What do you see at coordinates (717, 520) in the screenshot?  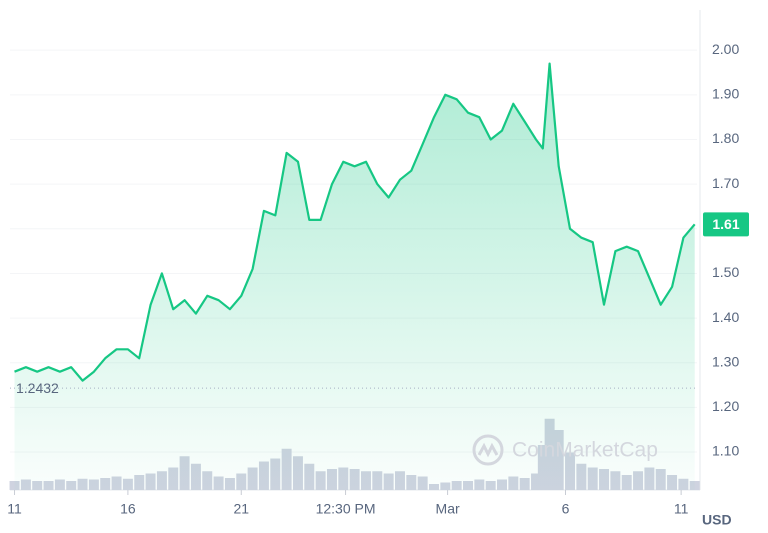 I see `currency: USD` at bounding box center [717, 520].